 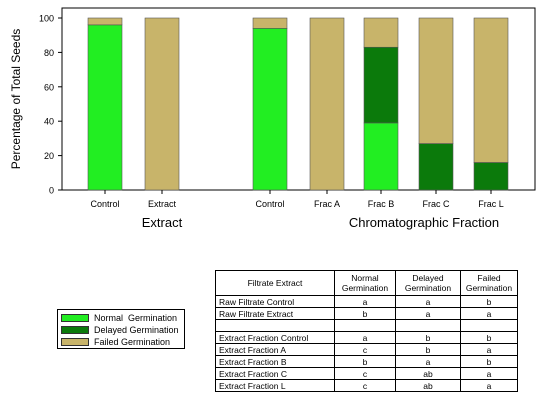 What do you see at coordinates (424, 222) in the screenshot?
I see `group-label-chromatographic-fraction: Chromatographic Fraction` at bounding box center [424, 222].